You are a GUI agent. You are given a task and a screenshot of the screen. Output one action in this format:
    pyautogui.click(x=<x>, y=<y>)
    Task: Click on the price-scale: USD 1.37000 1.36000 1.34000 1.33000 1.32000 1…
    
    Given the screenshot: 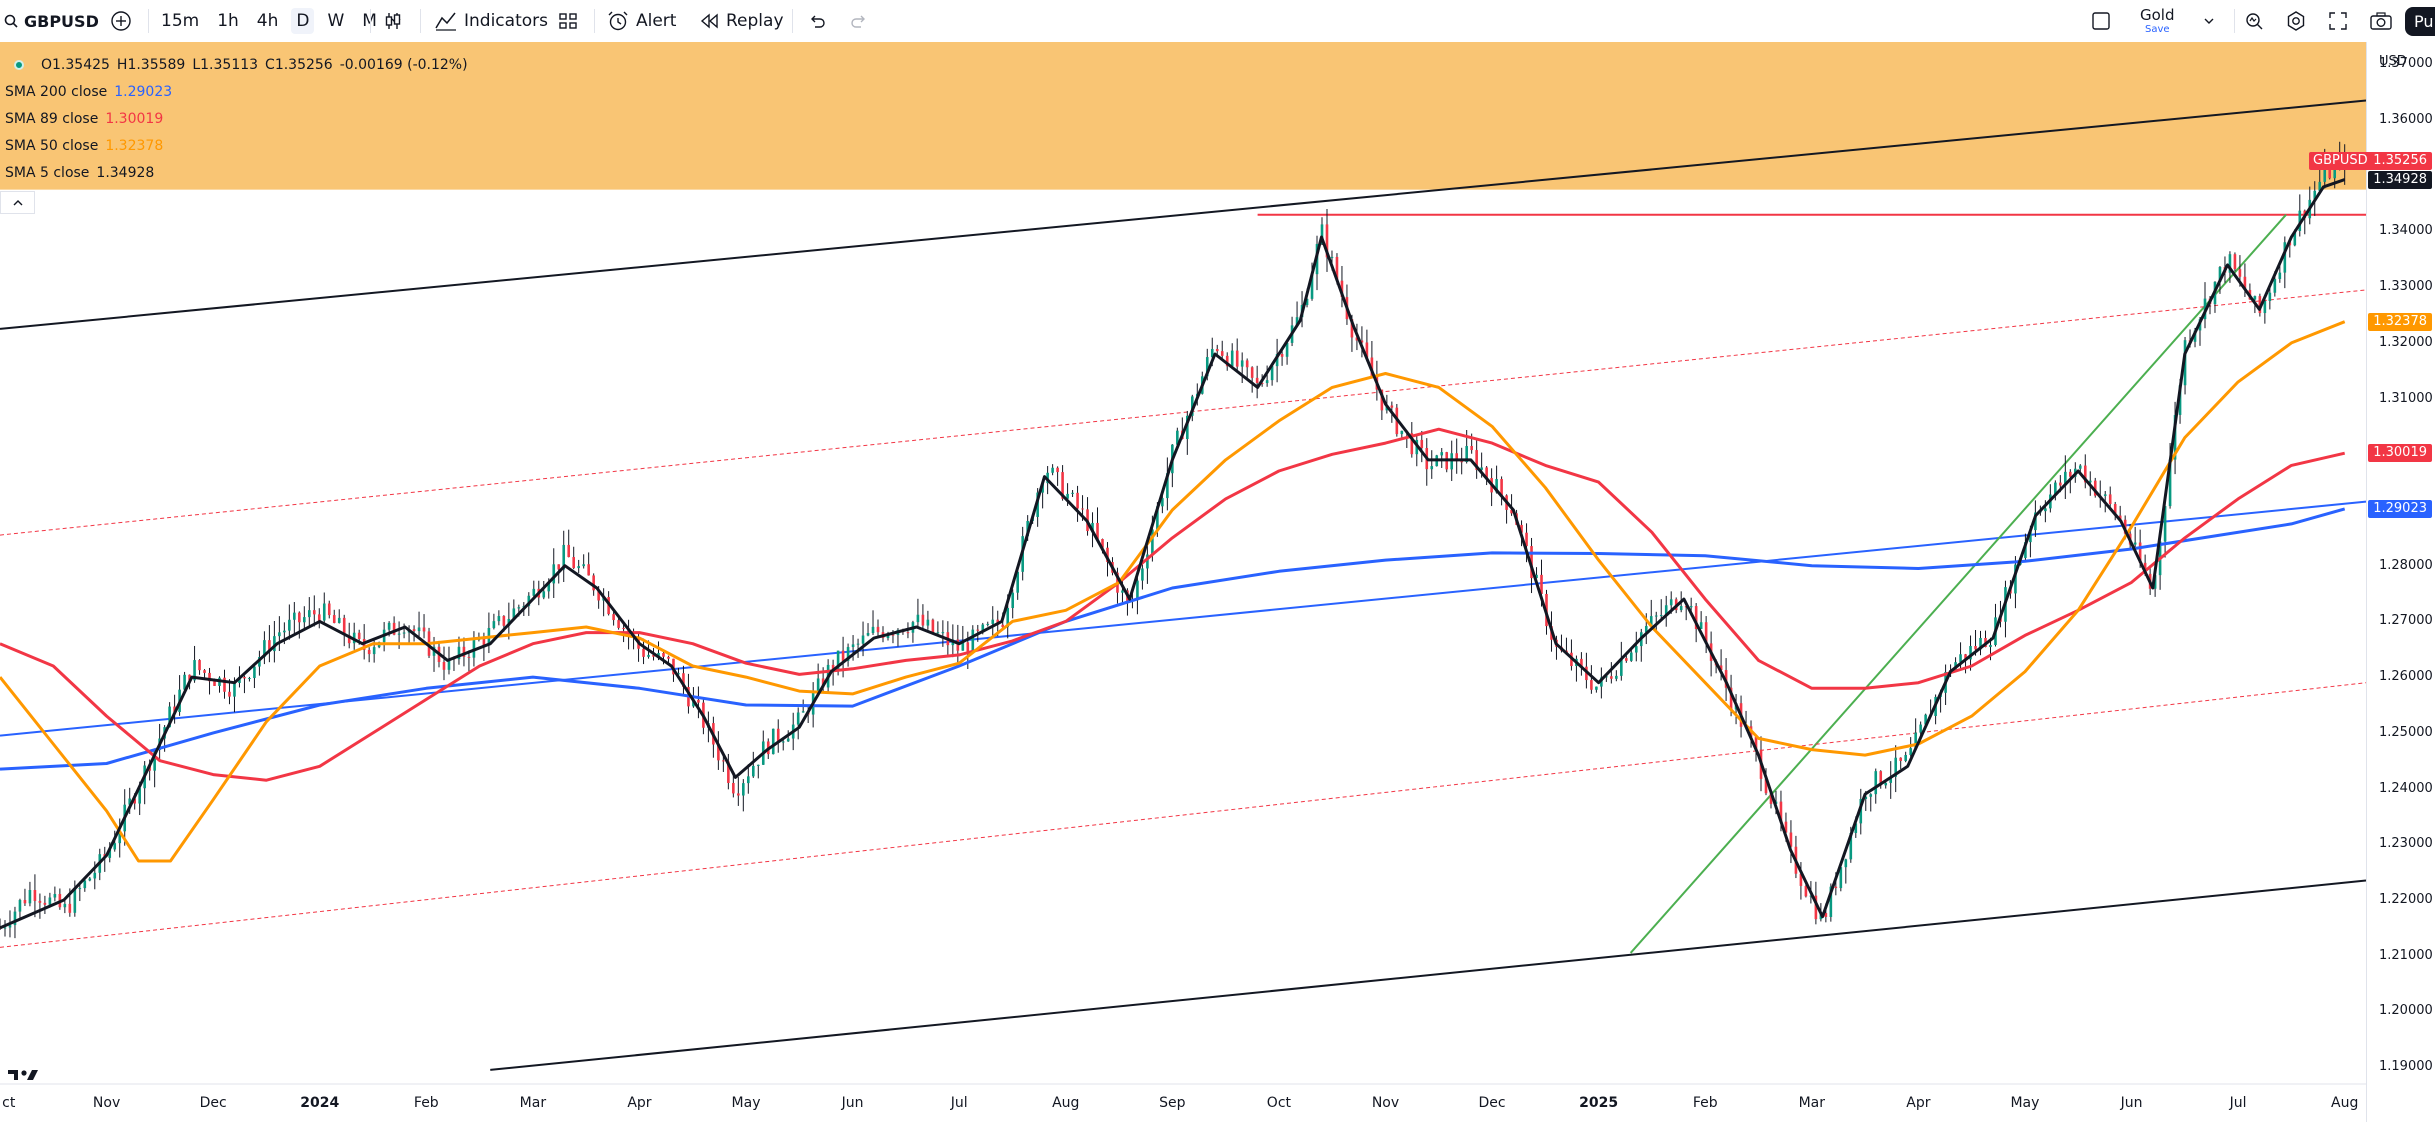 What is the action you would take?
    pyautogui.click(x=2400, y=582)
    